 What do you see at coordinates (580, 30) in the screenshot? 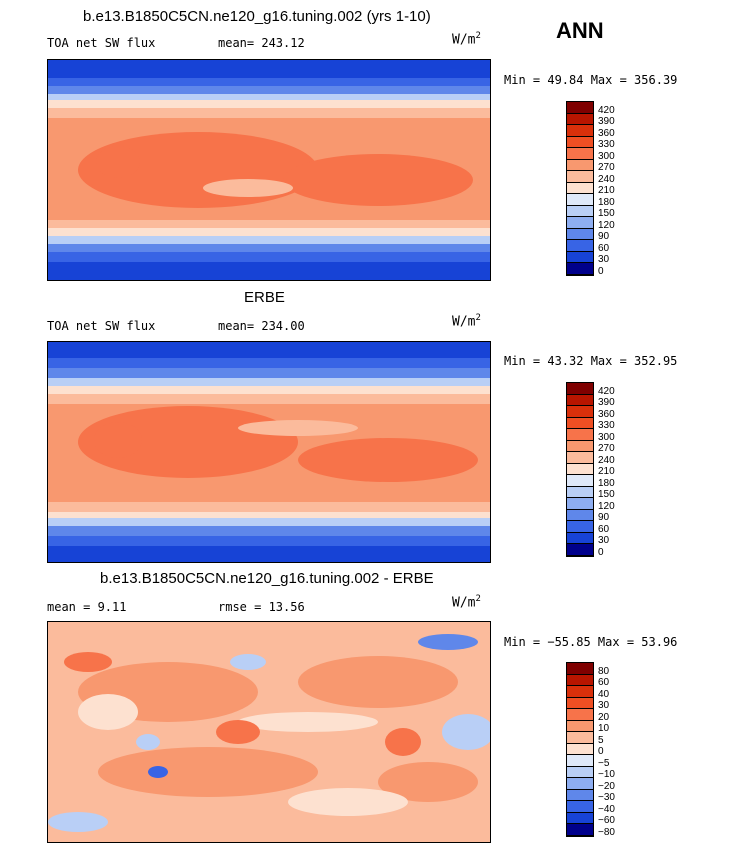
I see `season-label: ANN` at bounding box center [580, 30].